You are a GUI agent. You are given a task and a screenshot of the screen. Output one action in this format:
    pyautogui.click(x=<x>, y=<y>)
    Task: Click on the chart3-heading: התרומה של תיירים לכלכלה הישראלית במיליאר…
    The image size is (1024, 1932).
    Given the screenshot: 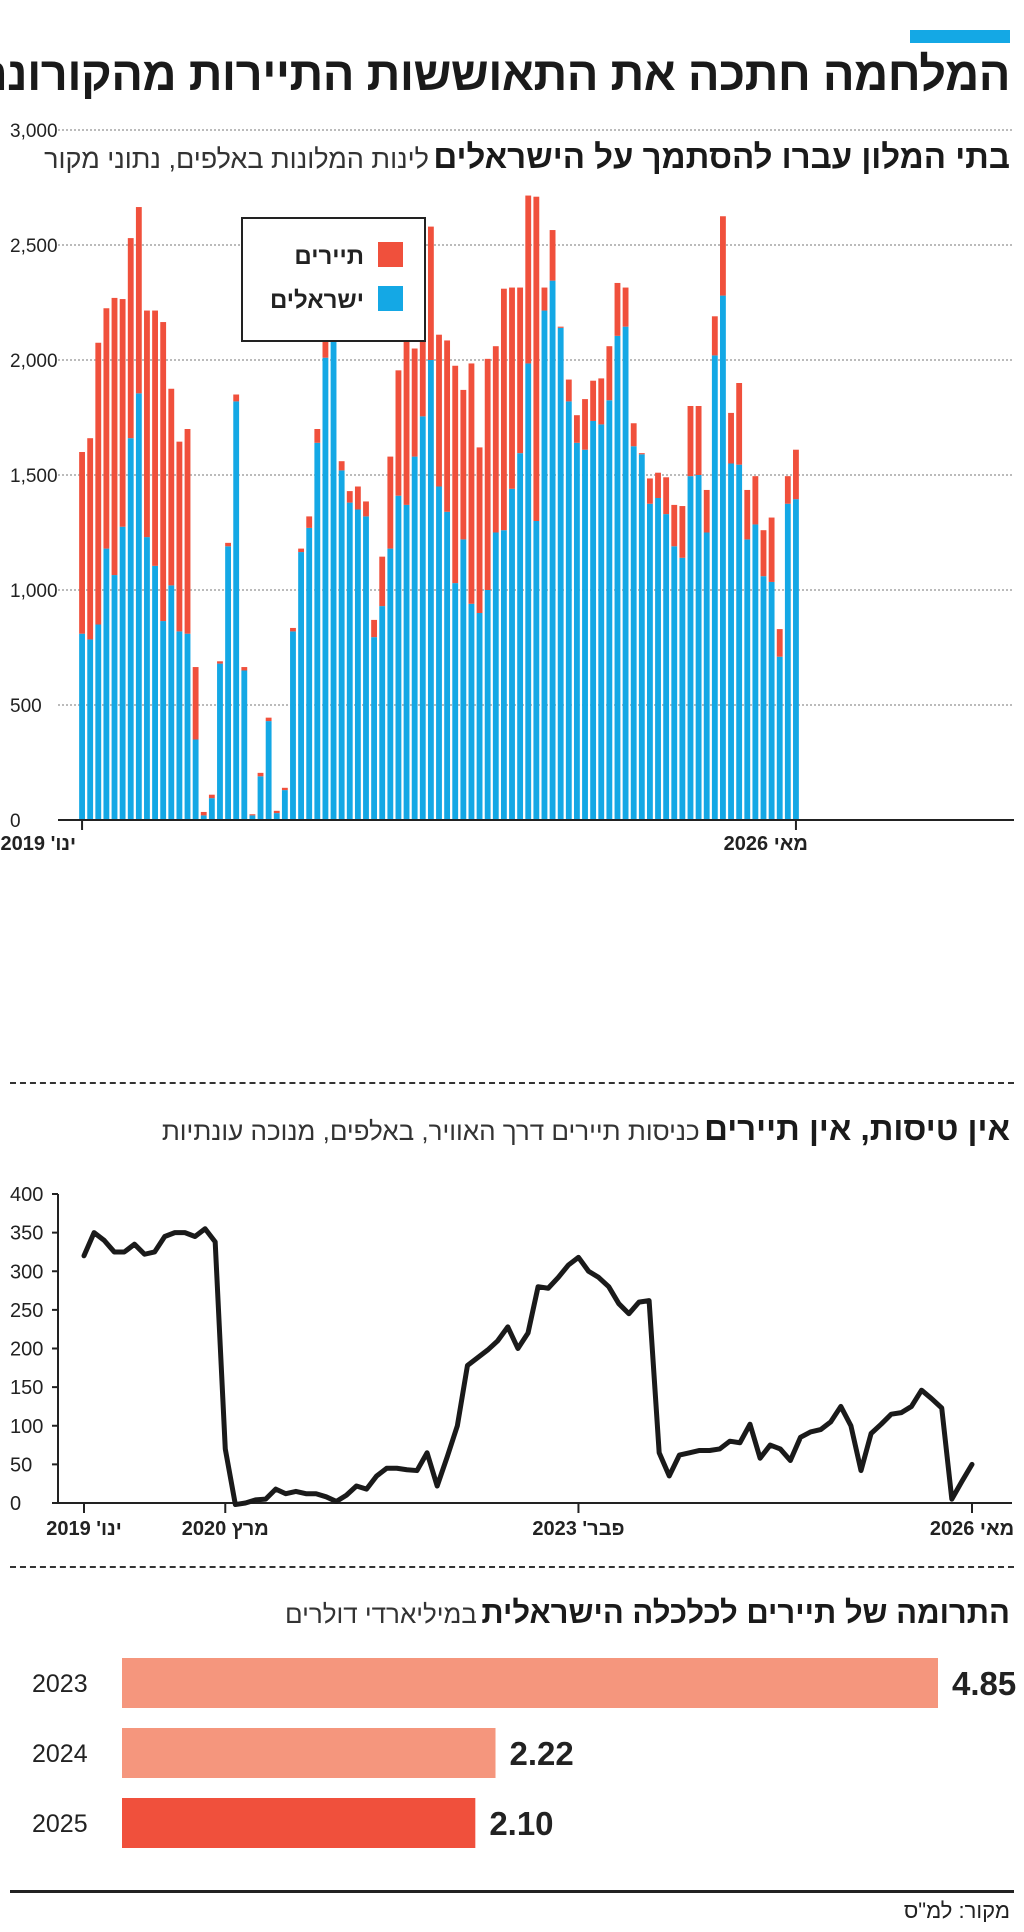 What is the action you would take?
    pyautogui.click(x=647, y=1613)
    